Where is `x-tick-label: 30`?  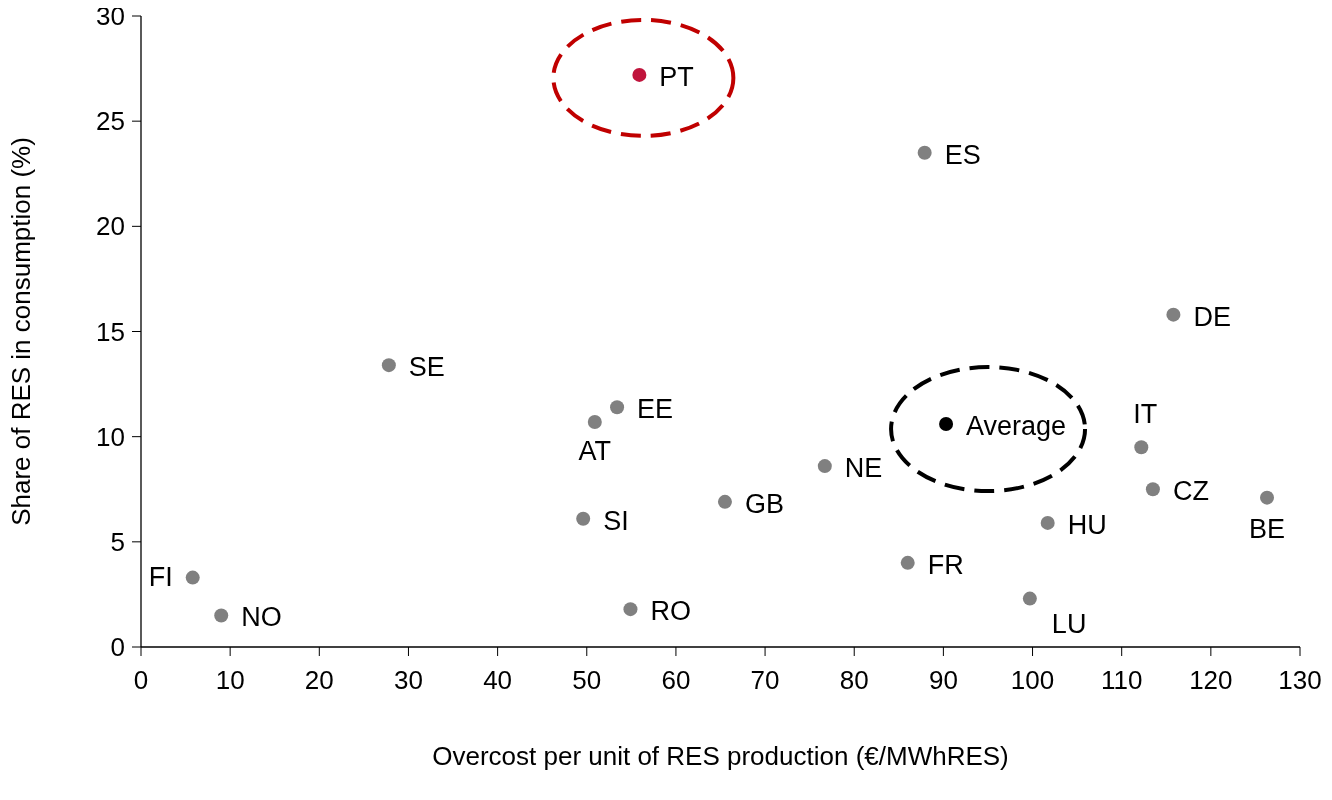 x-tick-label: 30 is located at coordinates (408, 680).